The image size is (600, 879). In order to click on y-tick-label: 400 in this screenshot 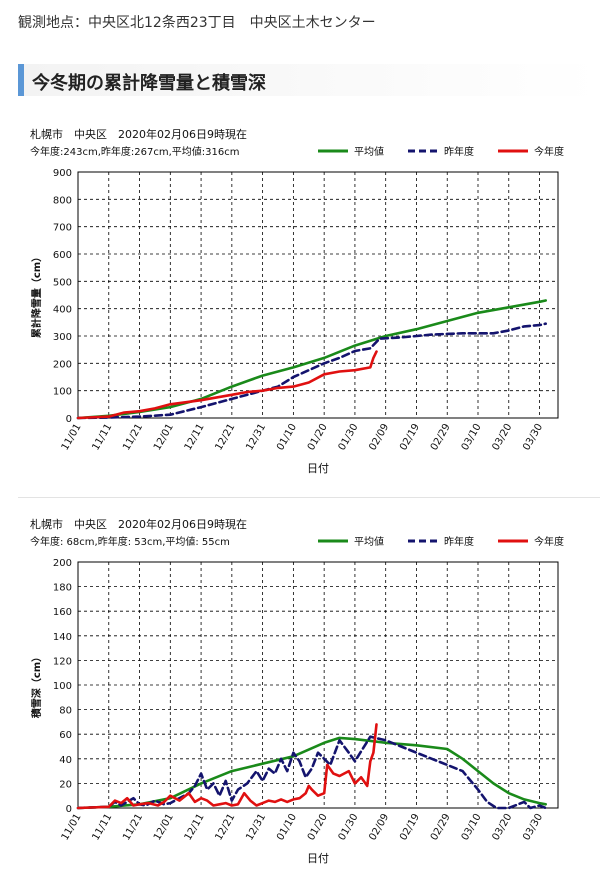, I will do `click(62, 310)`.